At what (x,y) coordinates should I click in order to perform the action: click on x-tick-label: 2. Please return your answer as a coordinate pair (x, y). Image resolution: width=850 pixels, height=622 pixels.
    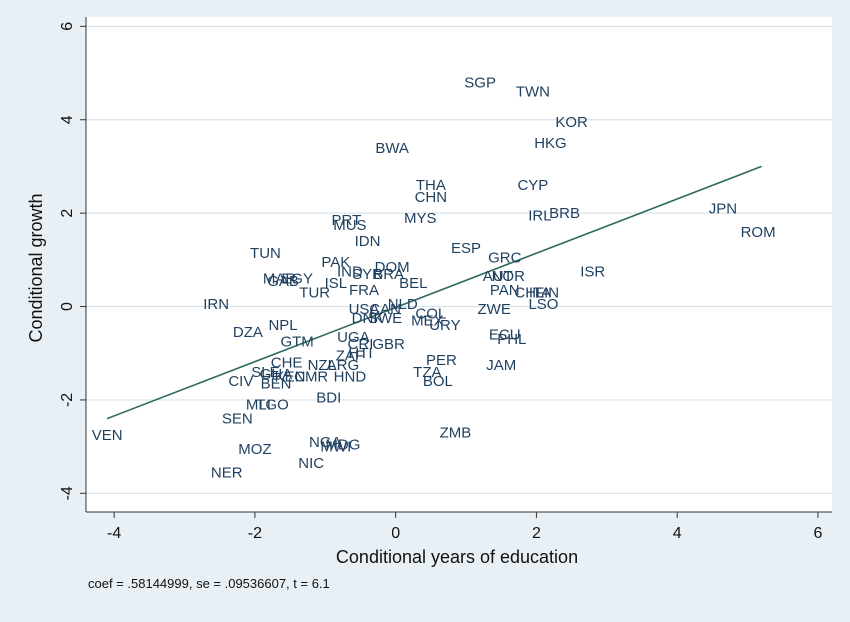
    Looking at the image, I should click on (536, 533).